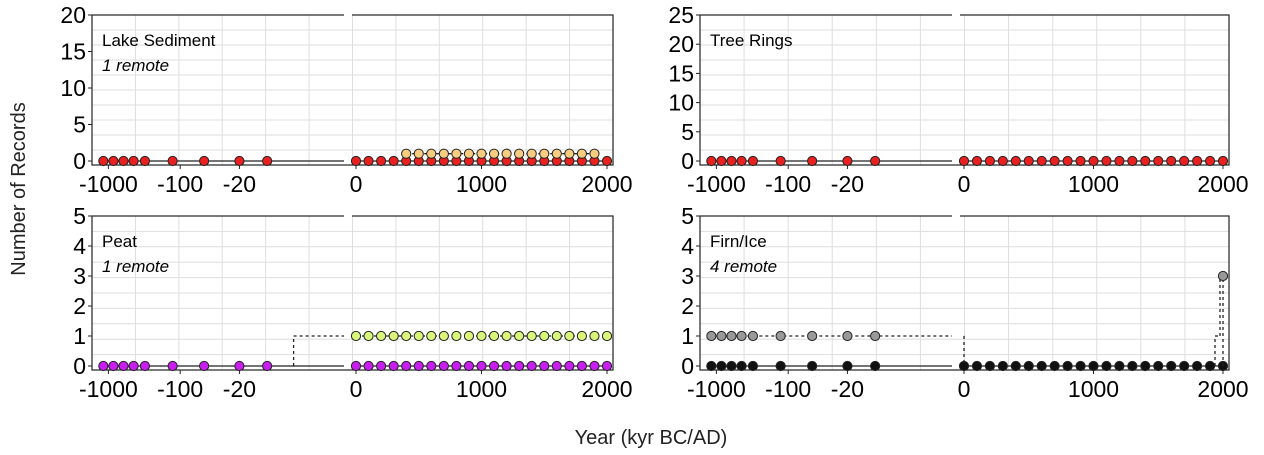  I want to click on y-tick-label: 1, so click(687, 336).